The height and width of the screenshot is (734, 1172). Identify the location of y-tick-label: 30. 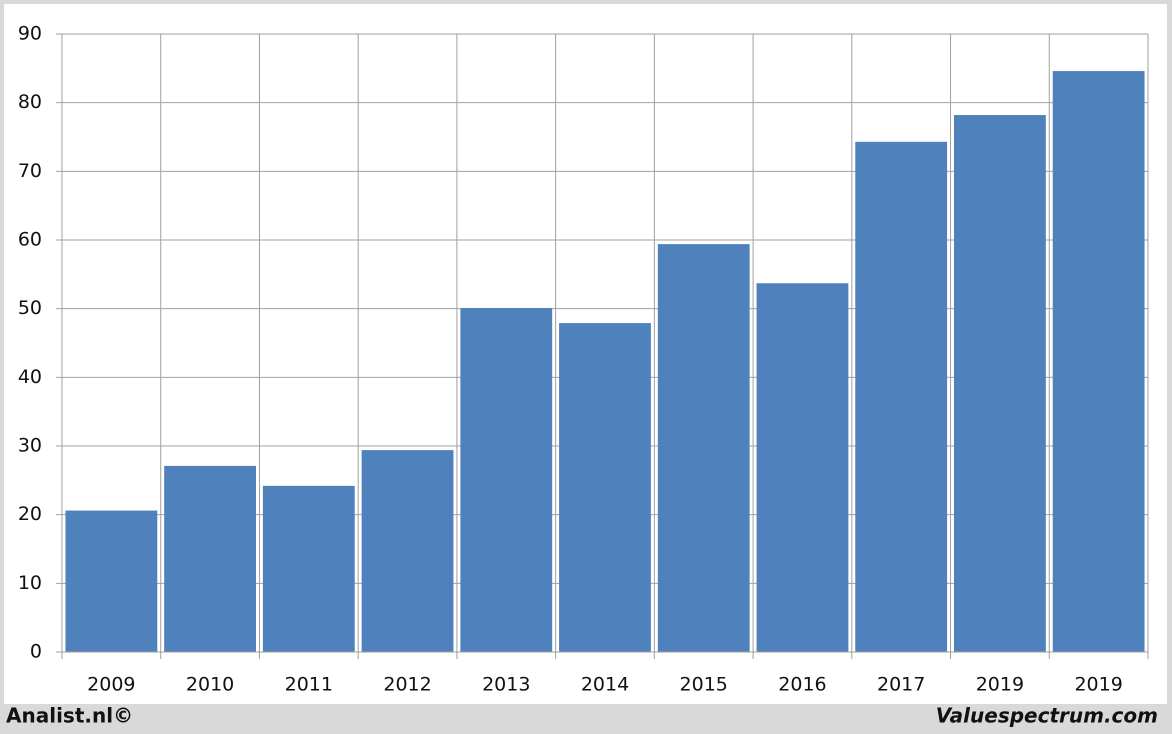
(30, 446).